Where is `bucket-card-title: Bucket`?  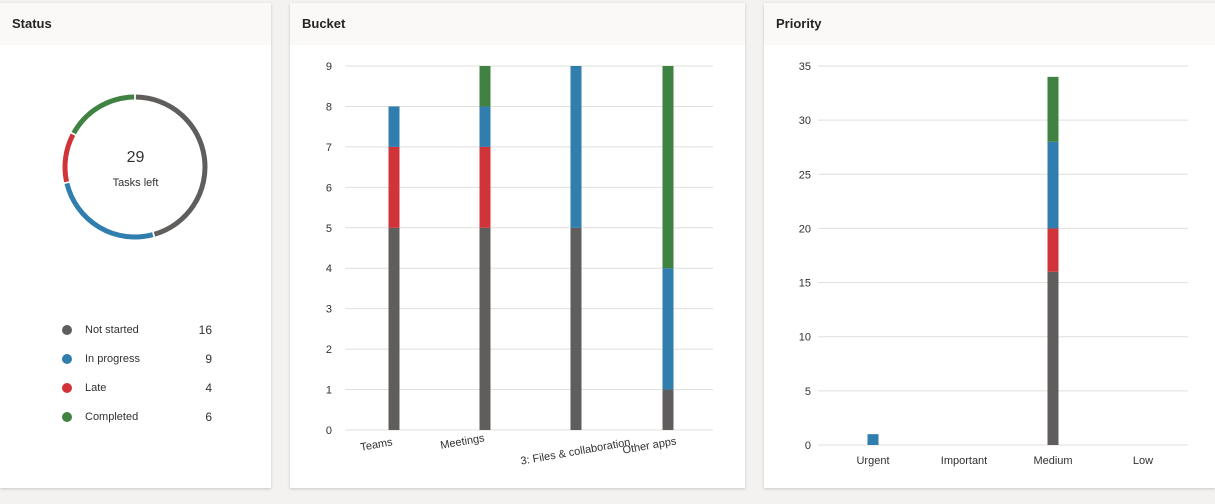
bucket-card-title: Bucket is located at coordinates (517, 24).